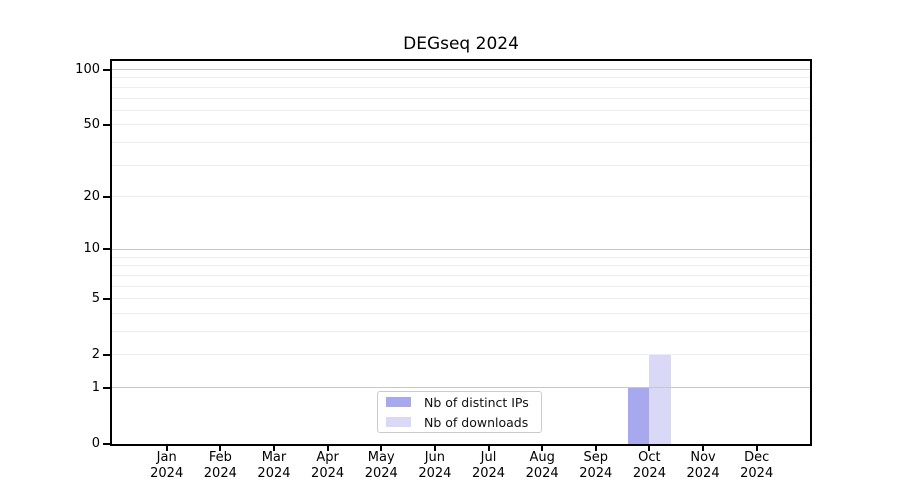  Describe the element at coordinates (95, 443) in the screenshot. I see `y-tick-label: 0` at that location.